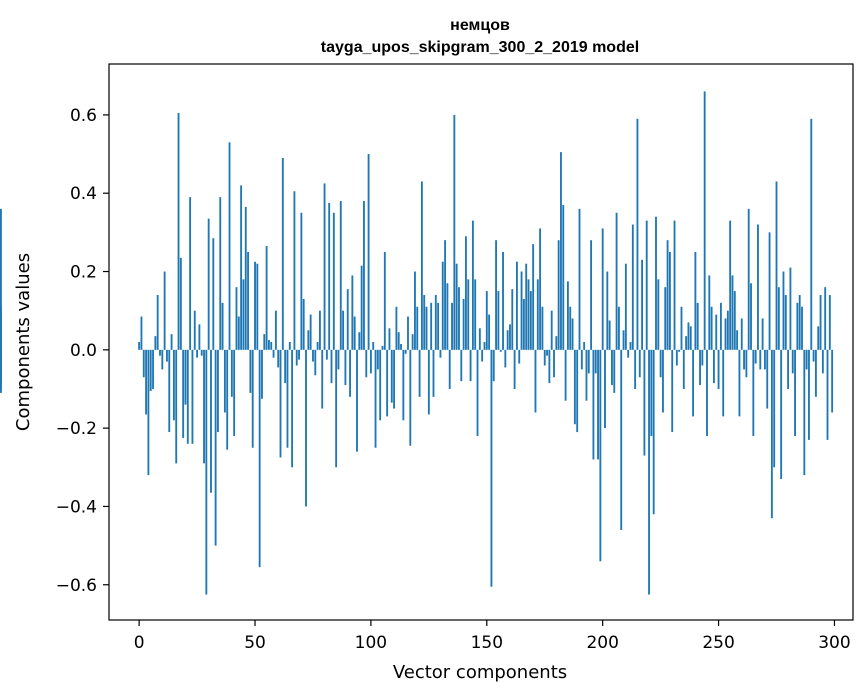 This screenshot has width=867, height=696. I want to click on x-tick-label: 50, so click(255, 643).